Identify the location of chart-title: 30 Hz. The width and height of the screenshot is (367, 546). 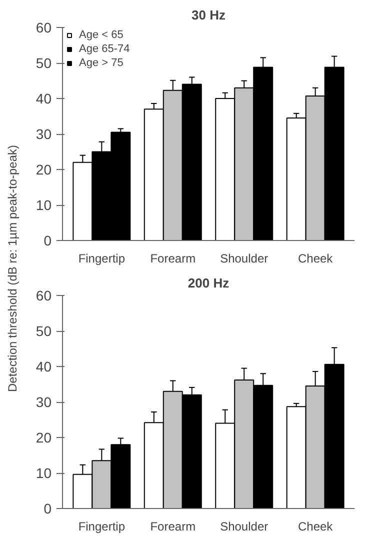
(209, 15).